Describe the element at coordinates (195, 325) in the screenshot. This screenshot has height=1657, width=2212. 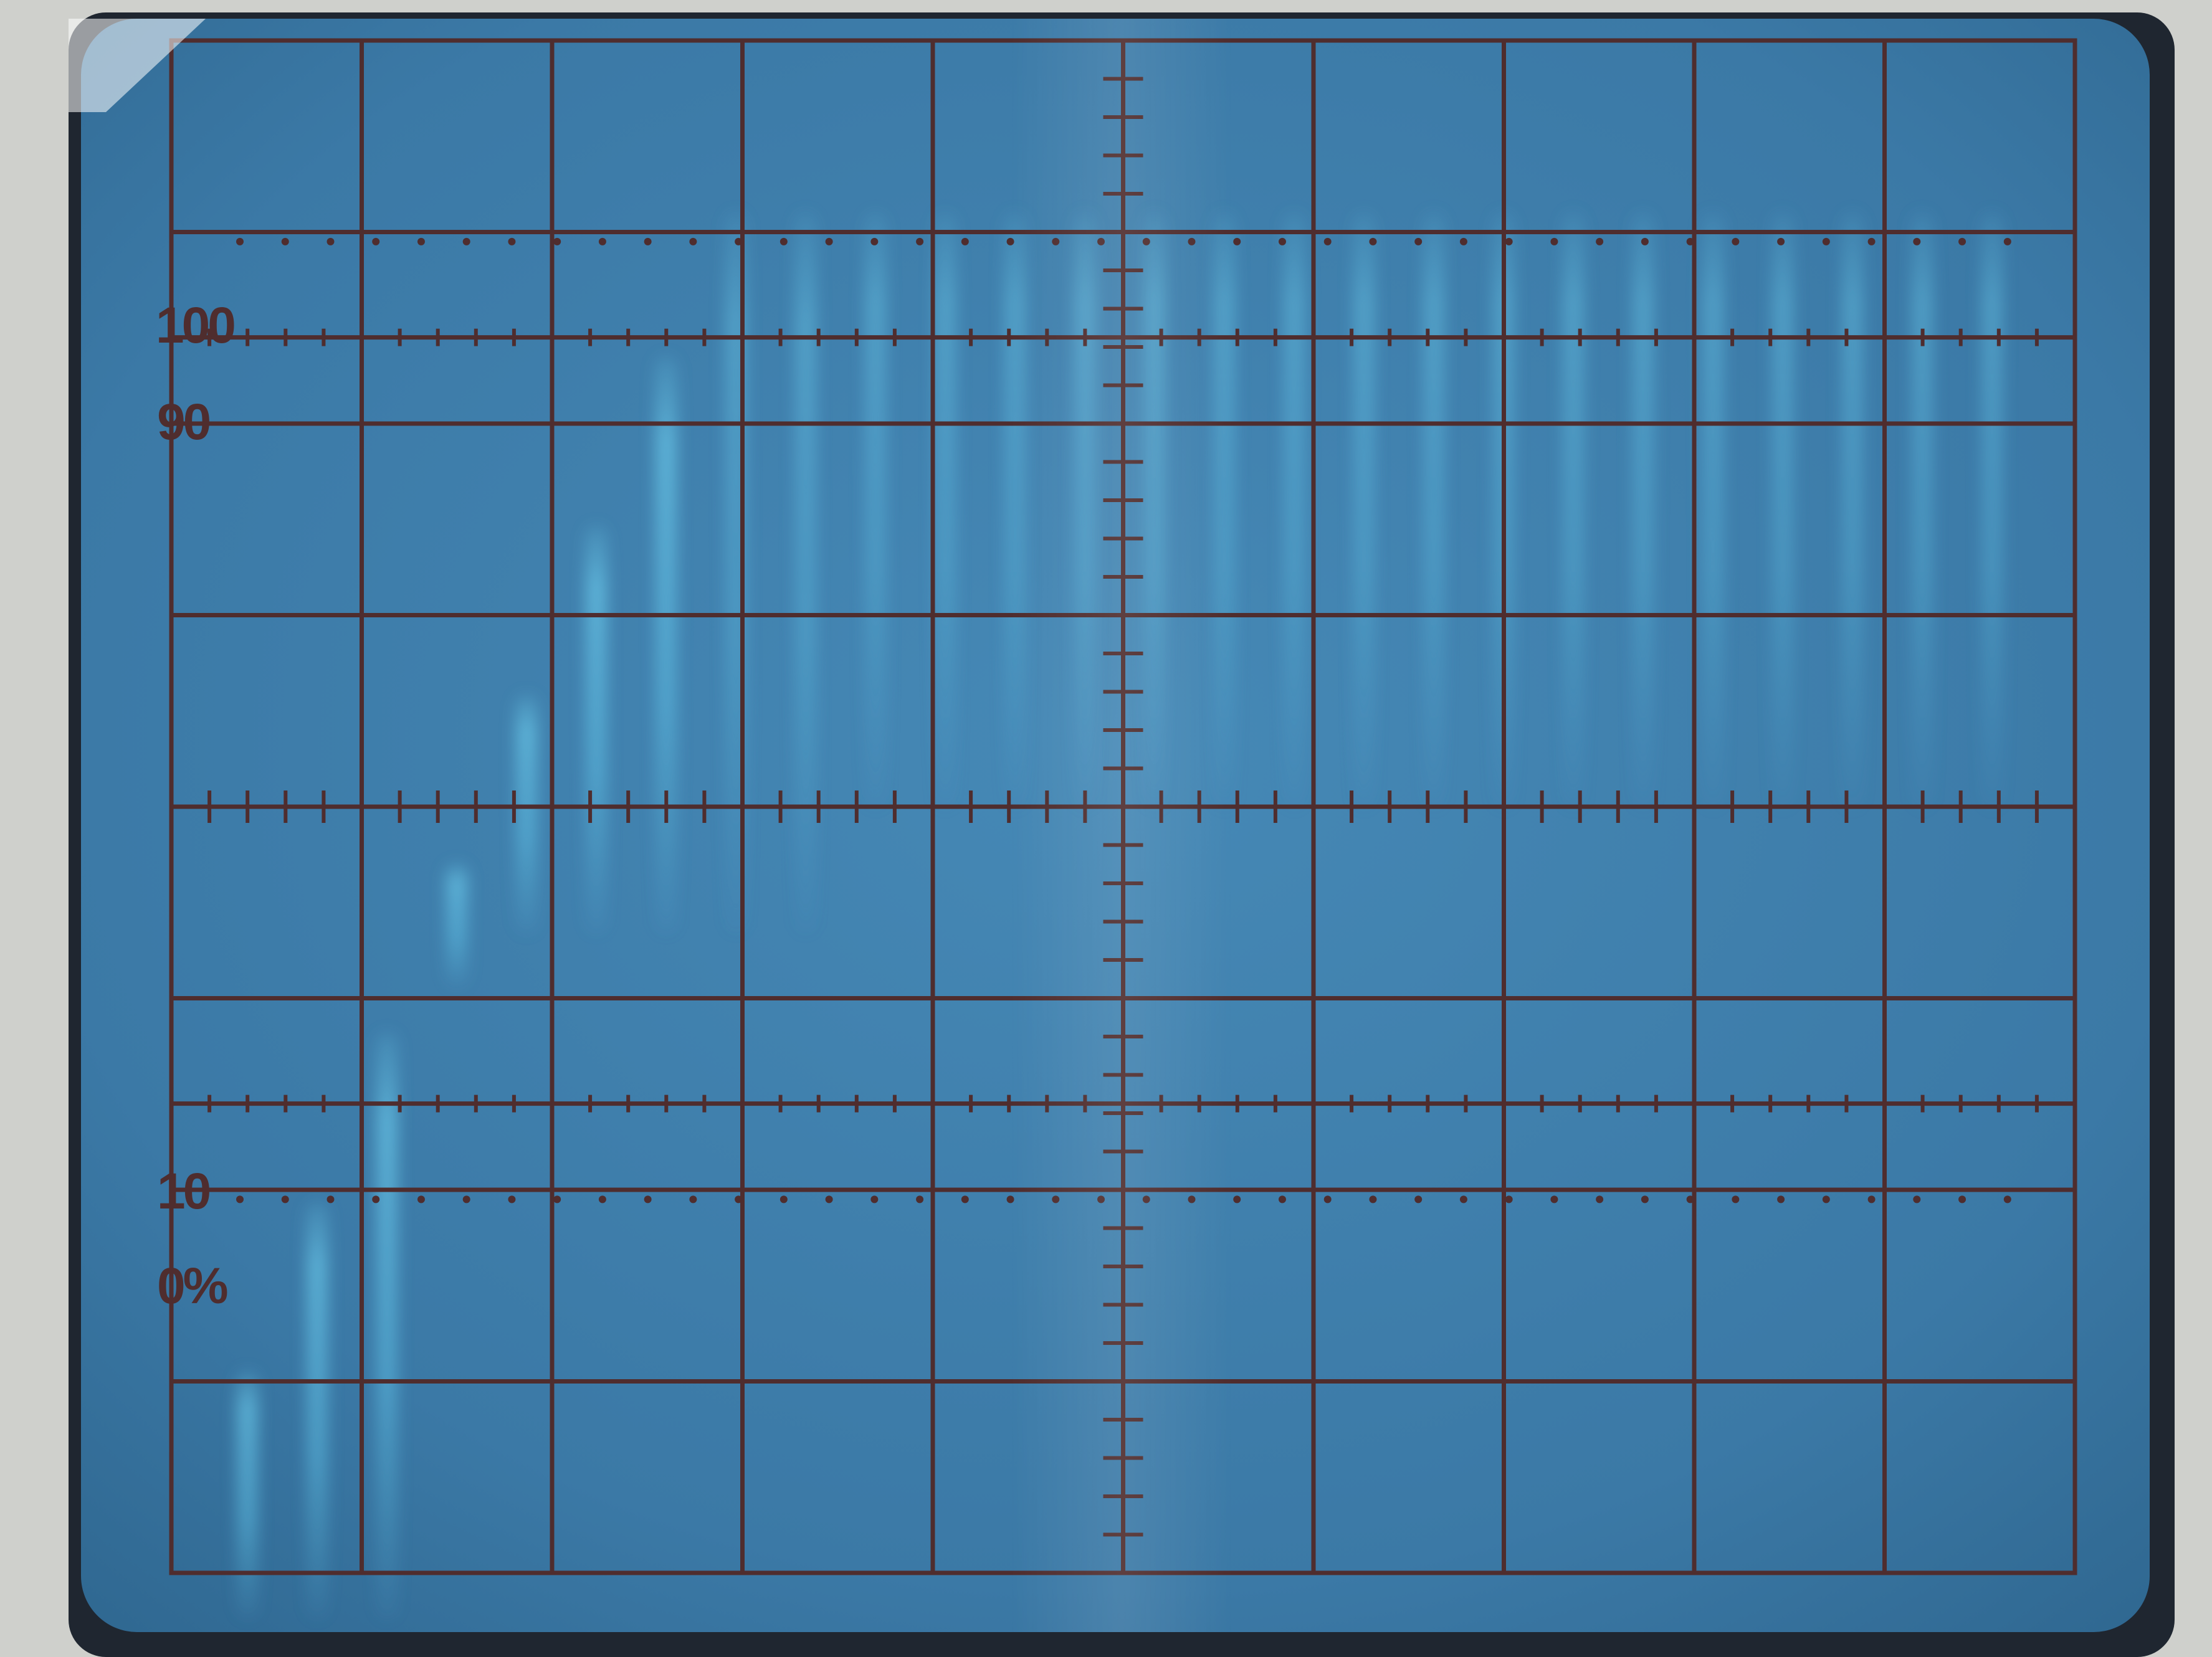
I see `label-100: 100` at that location.